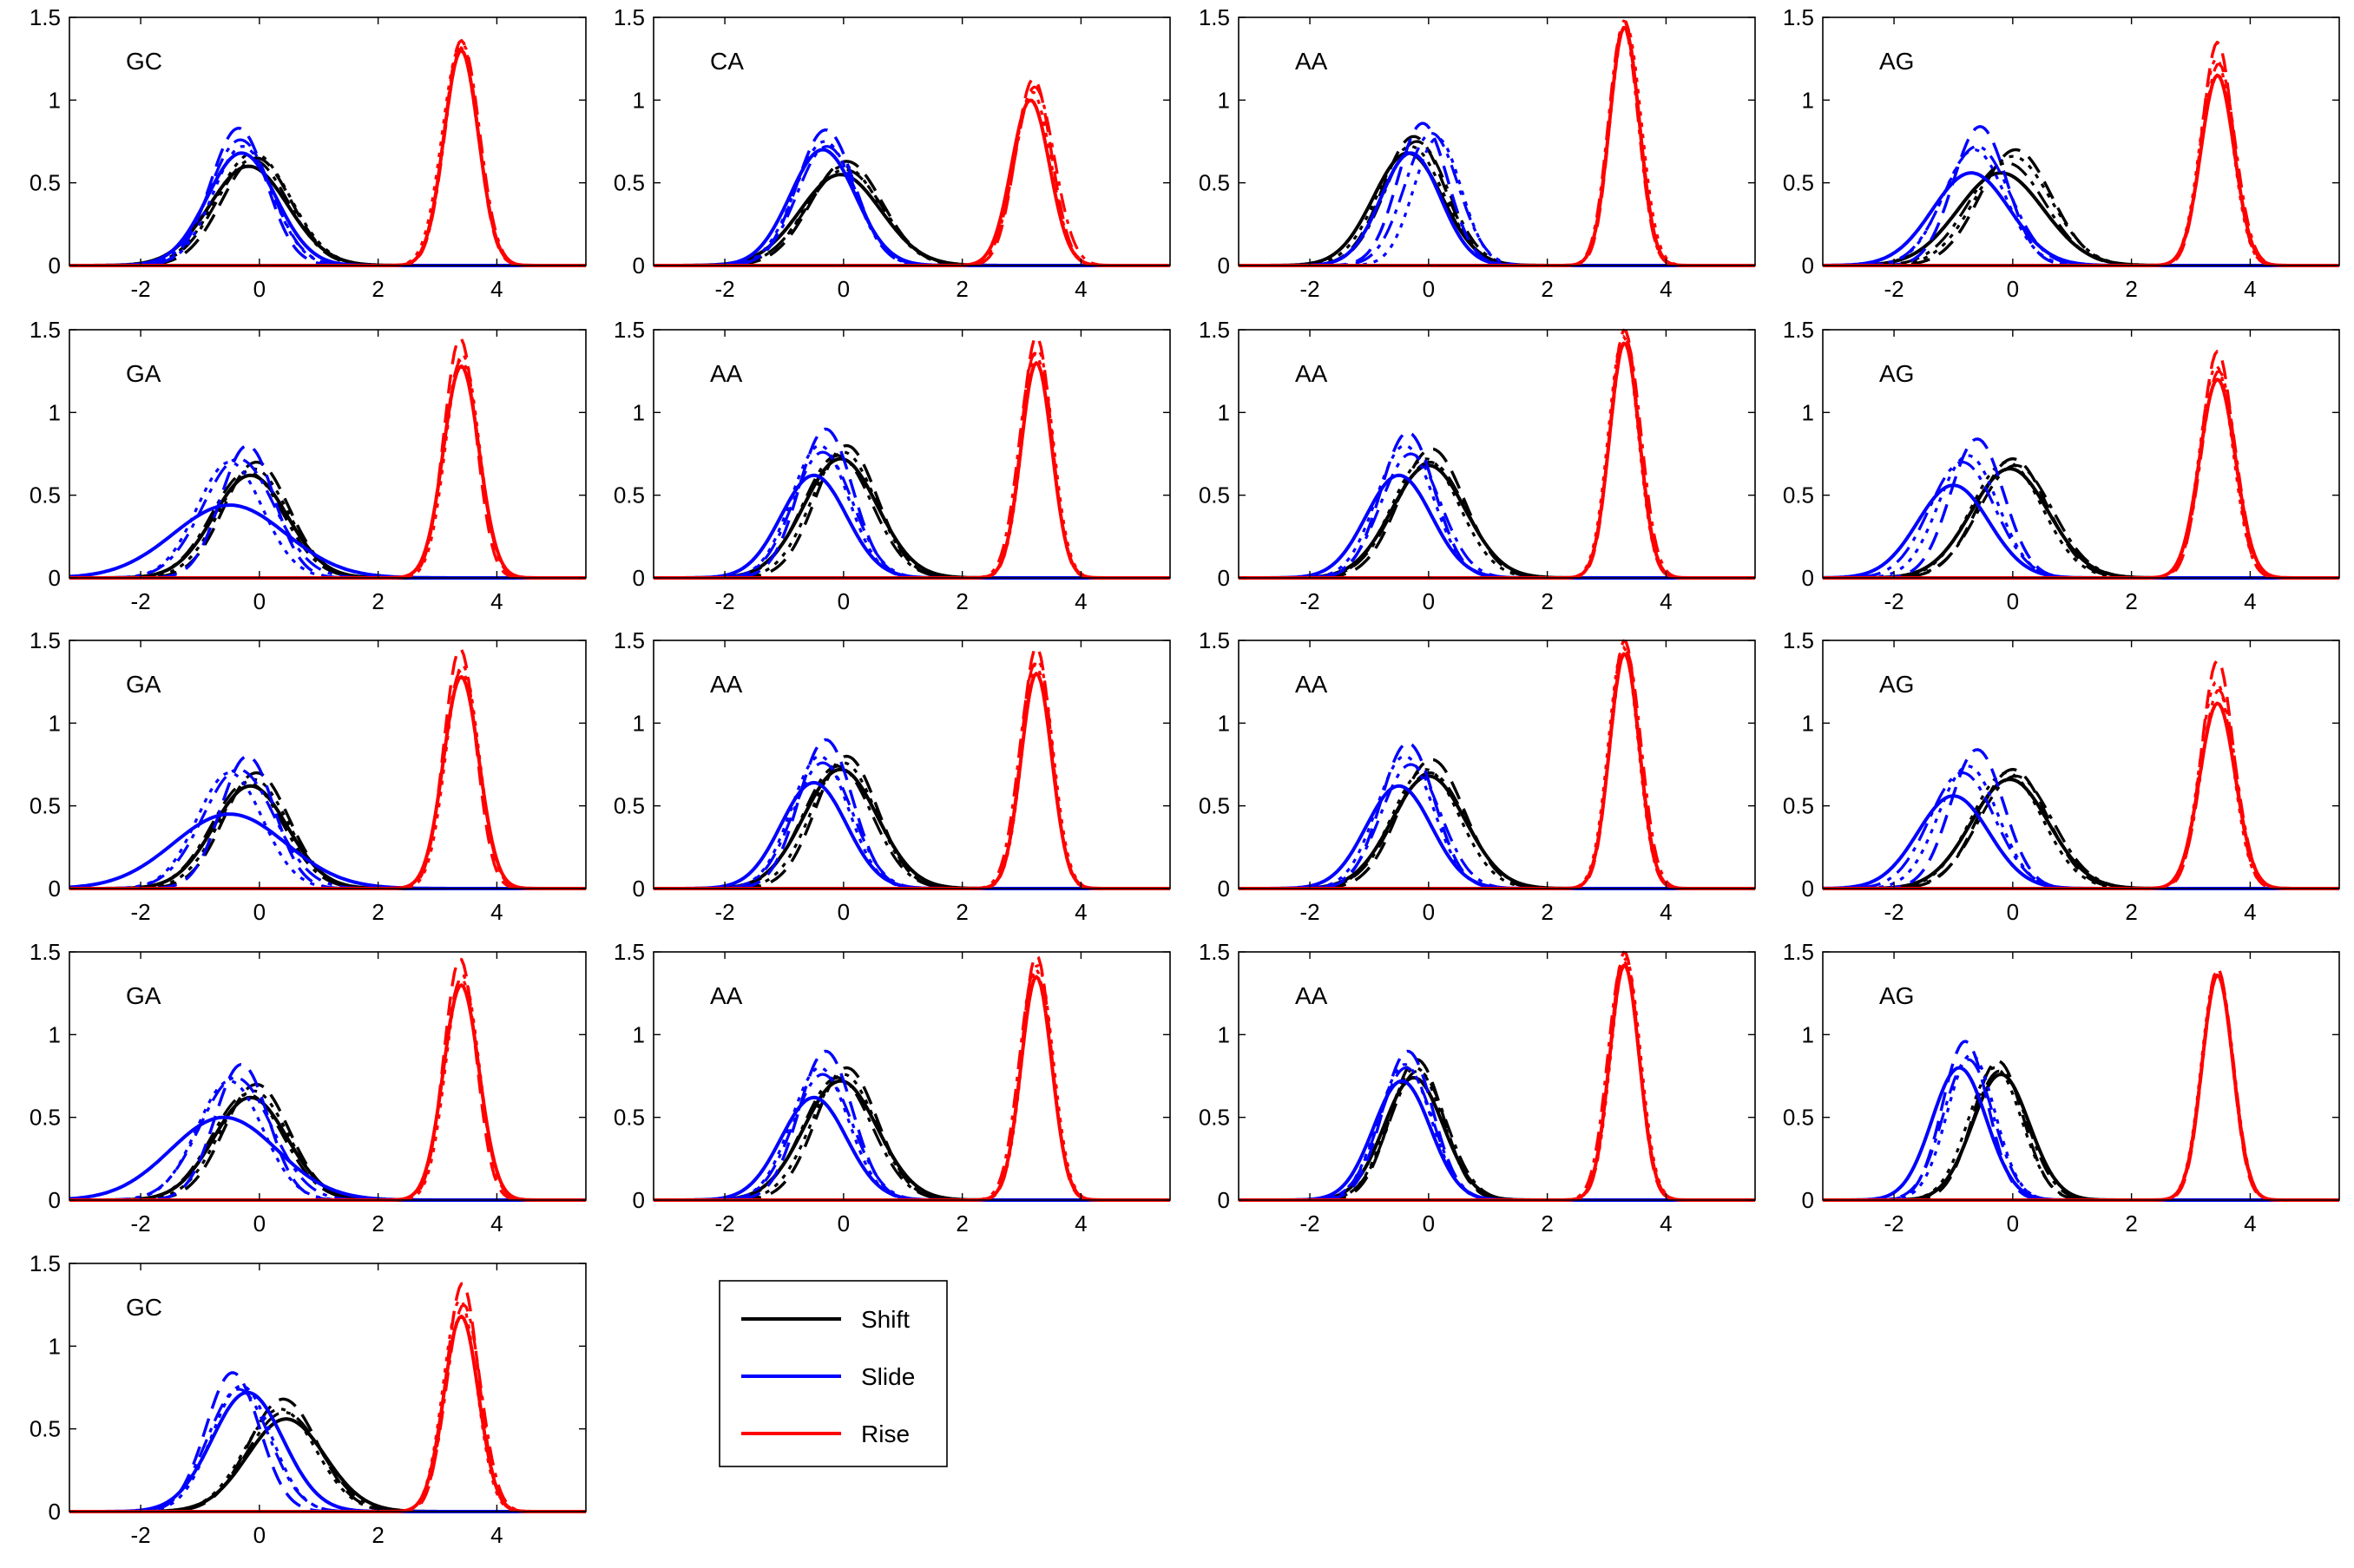 This screenshot has width=2354, height=1568. Describe the element at coordinates (892, 1088) in the screenshot. I see `panel-14: -2 0 2 4 0 0.5 1 1.5 AA` at that location.